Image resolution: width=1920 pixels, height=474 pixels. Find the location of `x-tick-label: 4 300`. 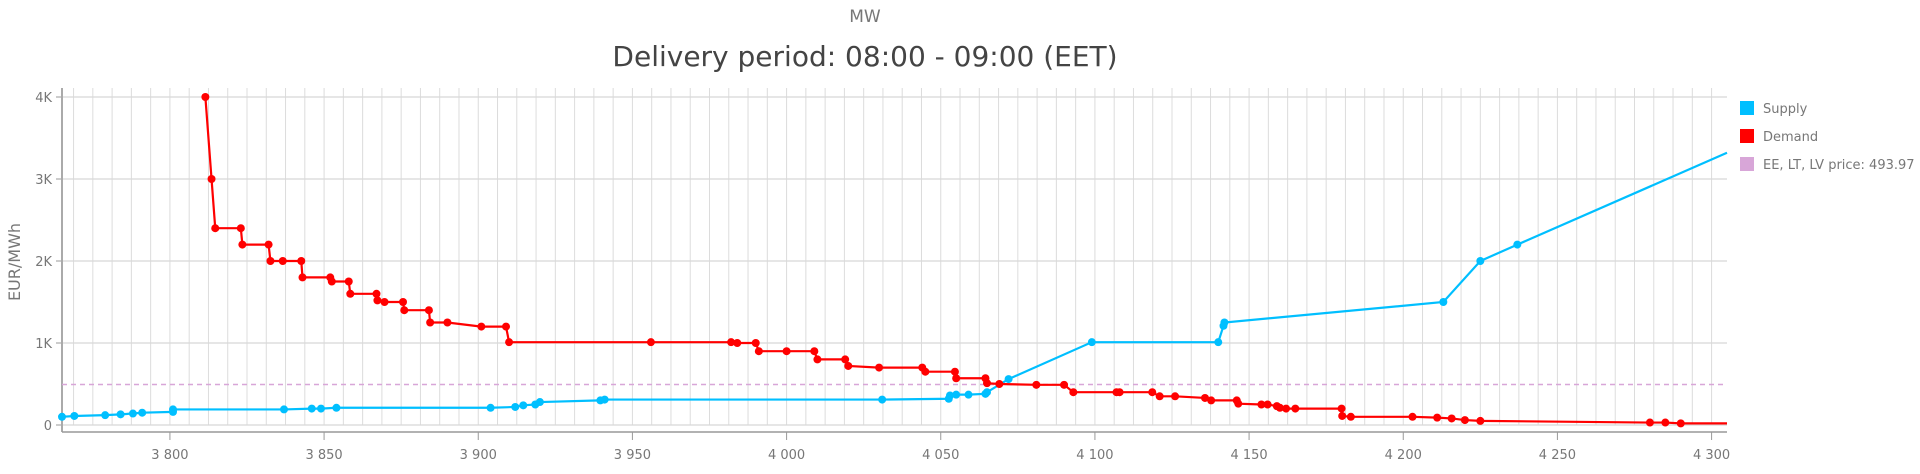

x-tick-label: 4 300 is located at coordinates (1711, 455).